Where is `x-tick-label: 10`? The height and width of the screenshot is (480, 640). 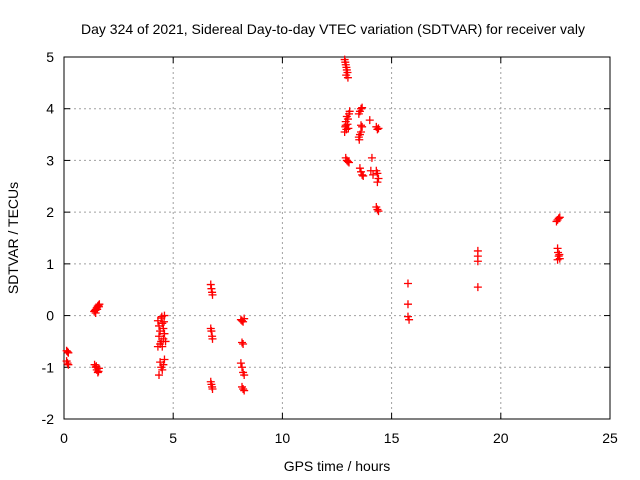 x-tick-label: 10 is located at coordinates (283, 438).